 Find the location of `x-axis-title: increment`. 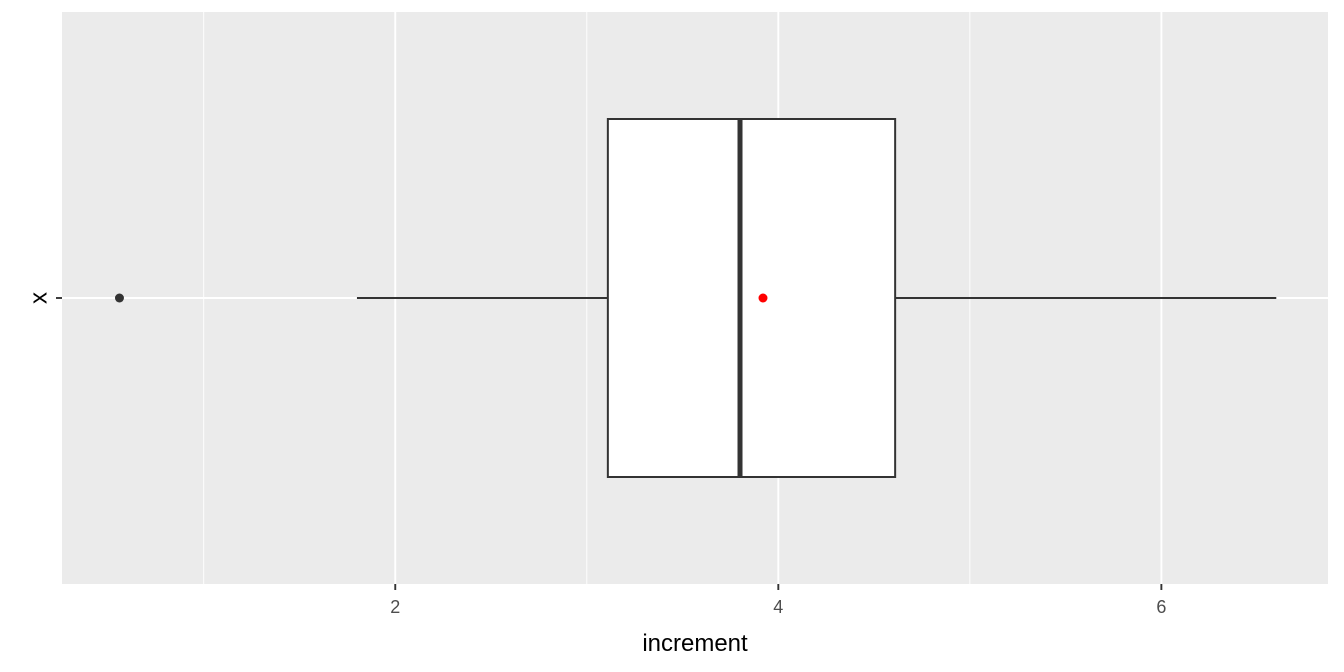

x-axis-title: increment is located at coordinates (695, 643).